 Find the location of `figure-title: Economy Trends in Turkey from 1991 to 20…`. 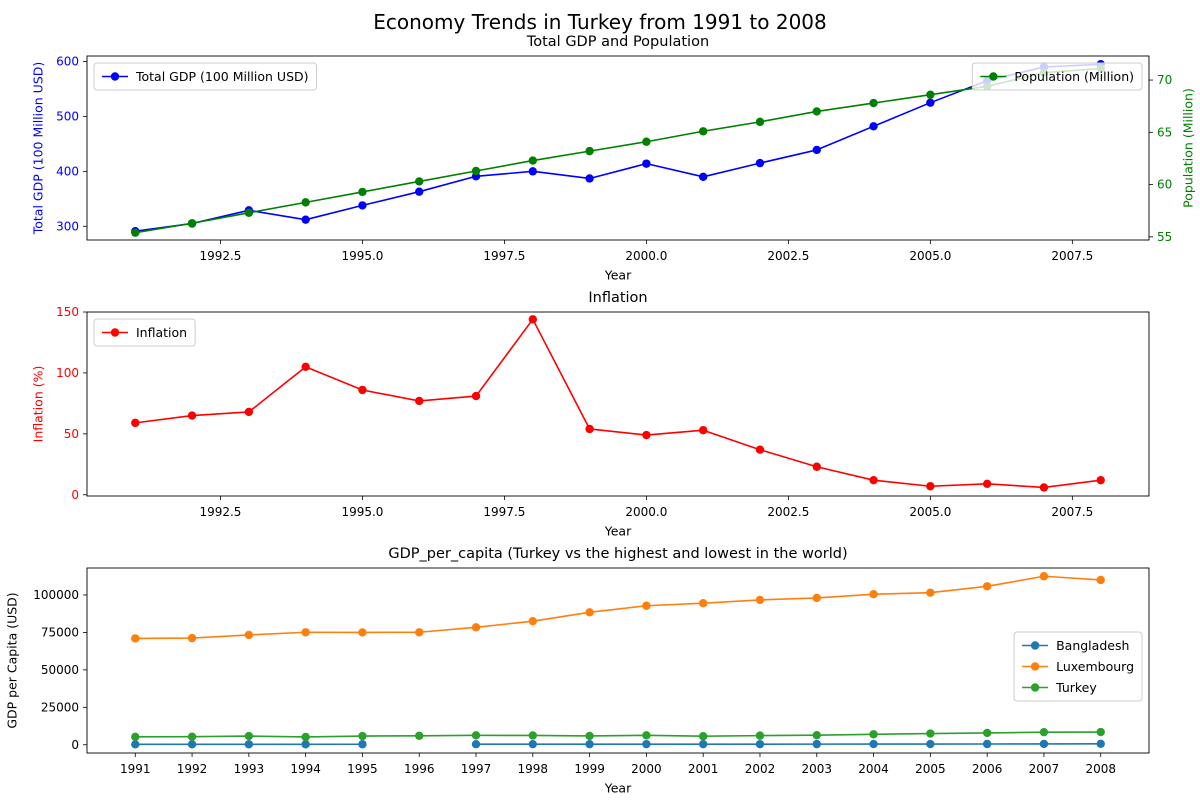

figure-title: Economy Trends in Turkey from 1991 to 20… is located at coordinates (600, 22).